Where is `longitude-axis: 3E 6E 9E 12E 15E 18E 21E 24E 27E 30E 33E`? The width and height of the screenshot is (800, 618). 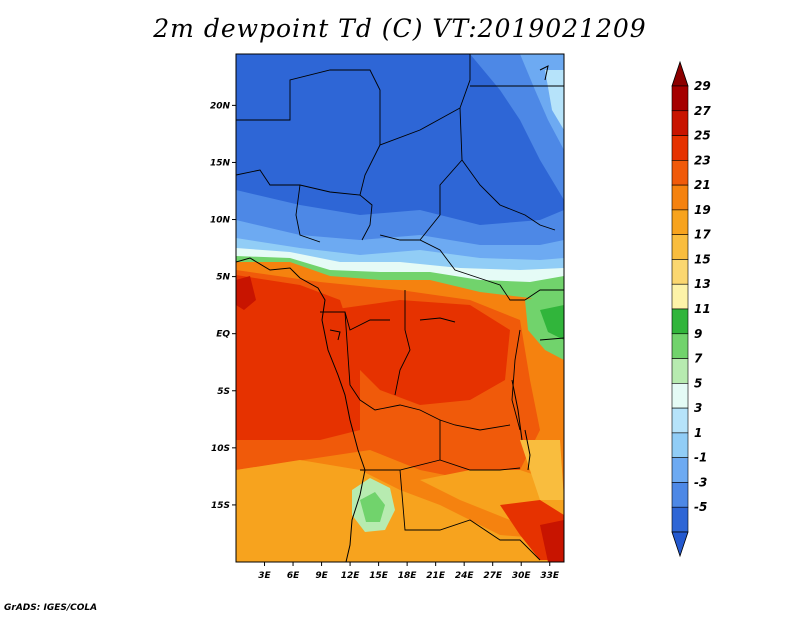 longitude-axis: 3E 6E 9E 12E 15E 18E 21E 24E 27E 30E 33E is located at coordinates (409, 571).